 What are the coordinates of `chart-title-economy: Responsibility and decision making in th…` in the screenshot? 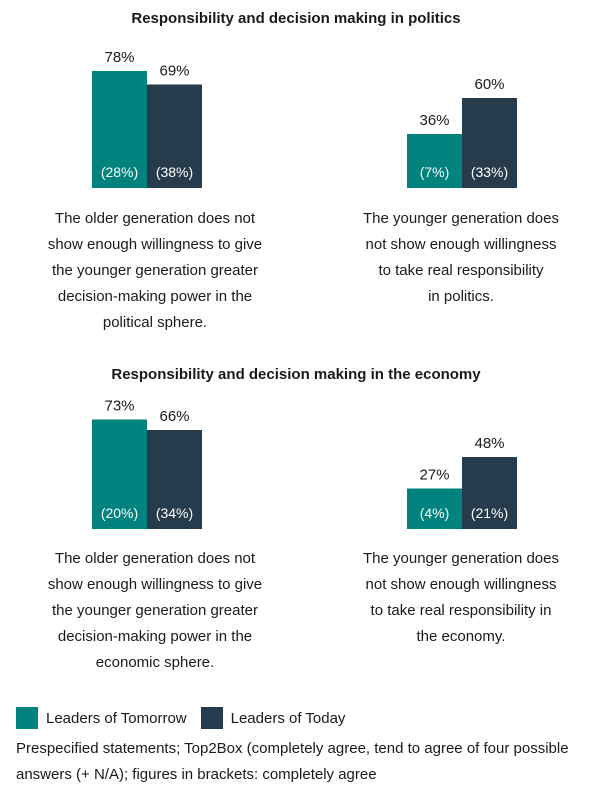 It's located at (296, 374).